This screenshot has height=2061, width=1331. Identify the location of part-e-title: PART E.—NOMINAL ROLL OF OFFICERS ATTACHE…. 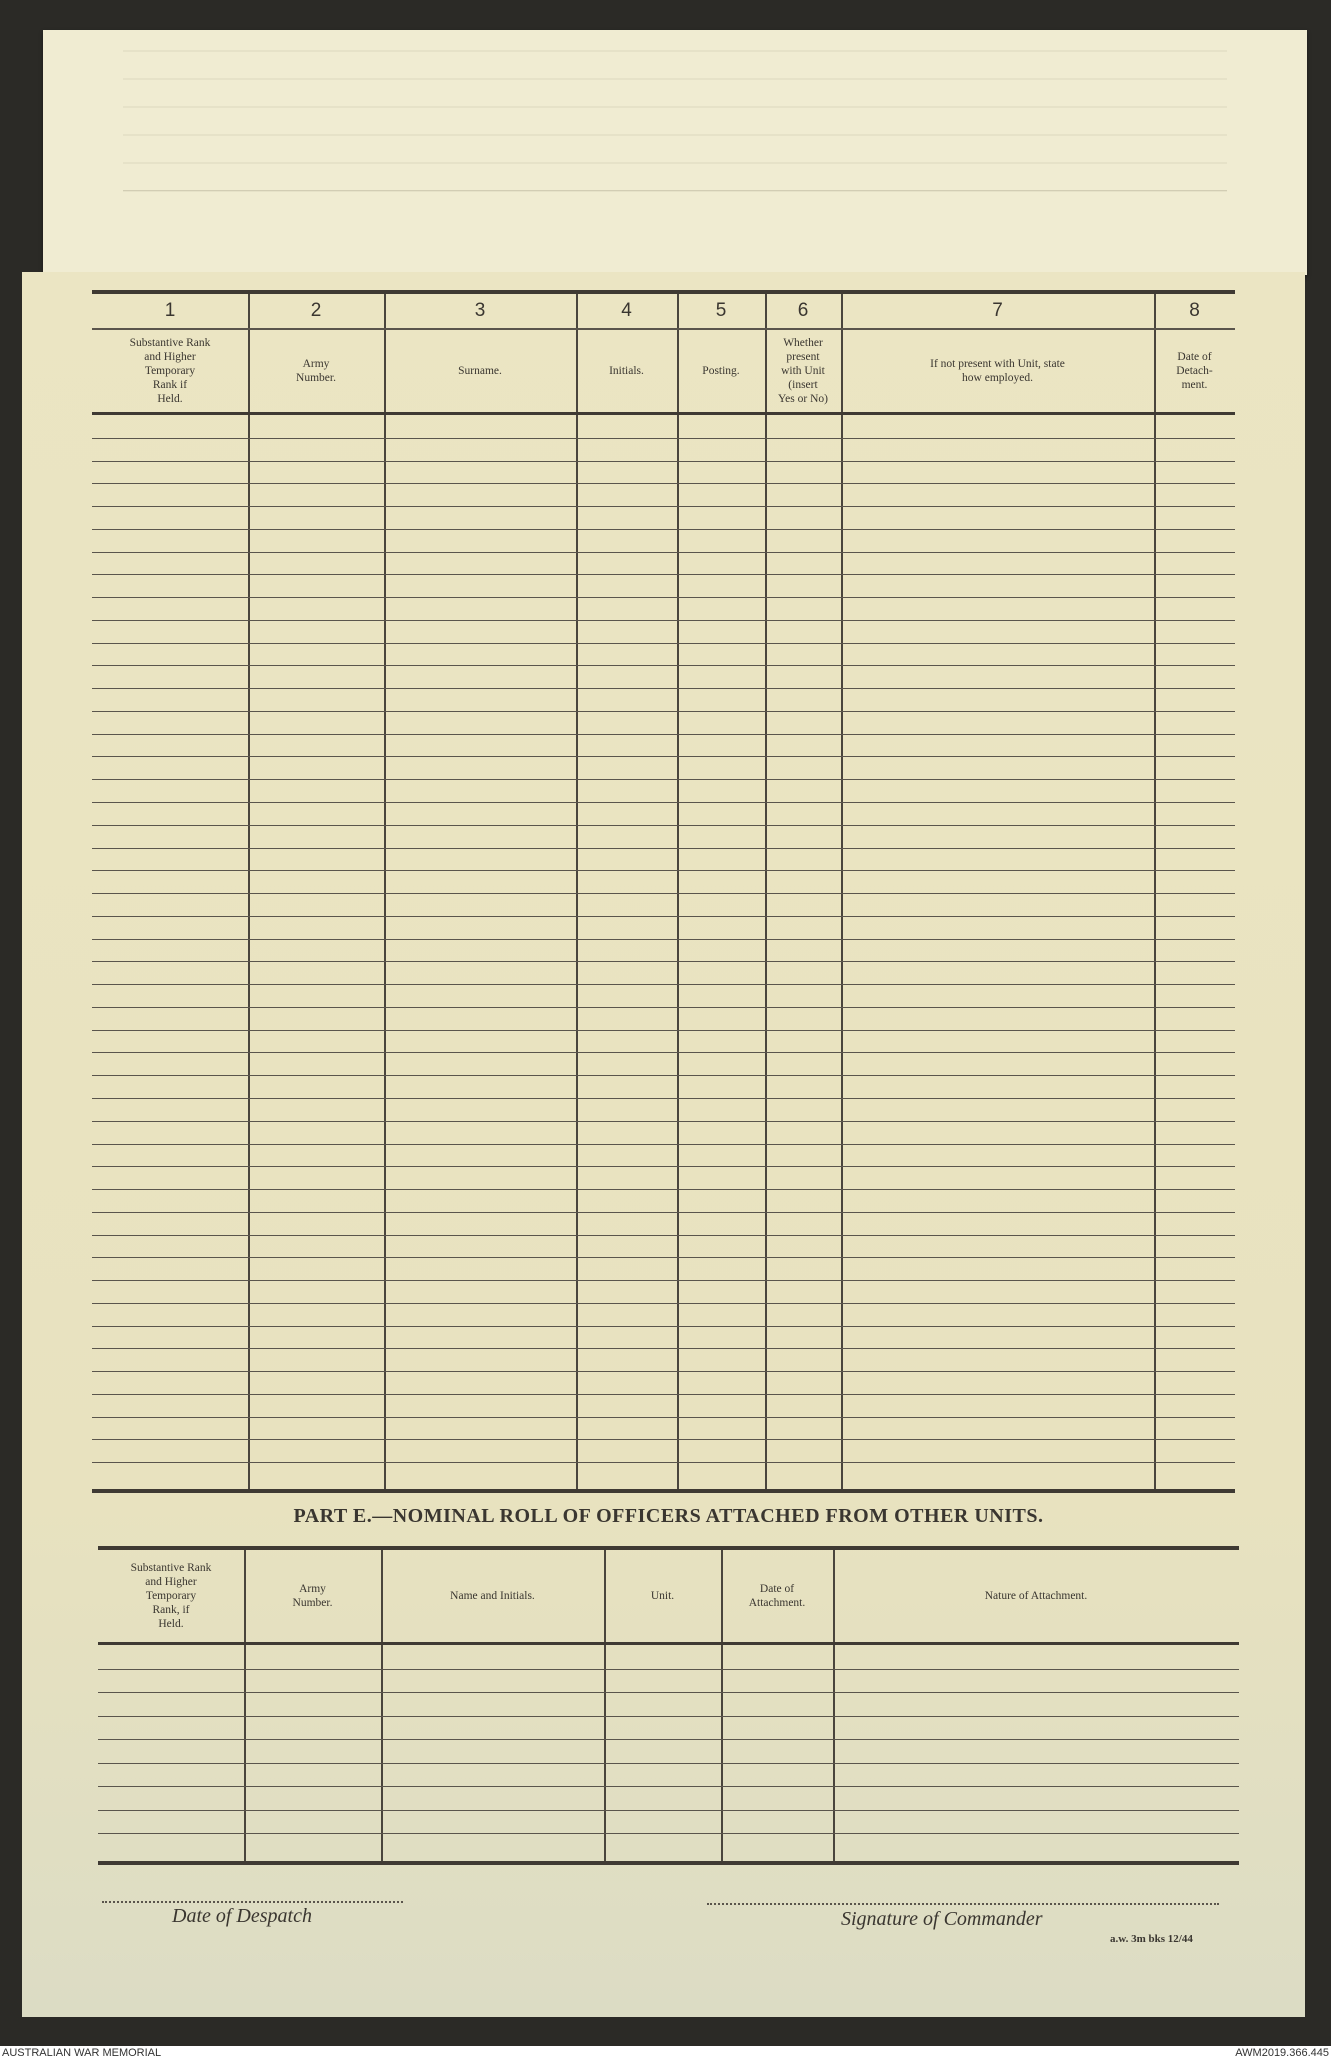
(668, 1516).